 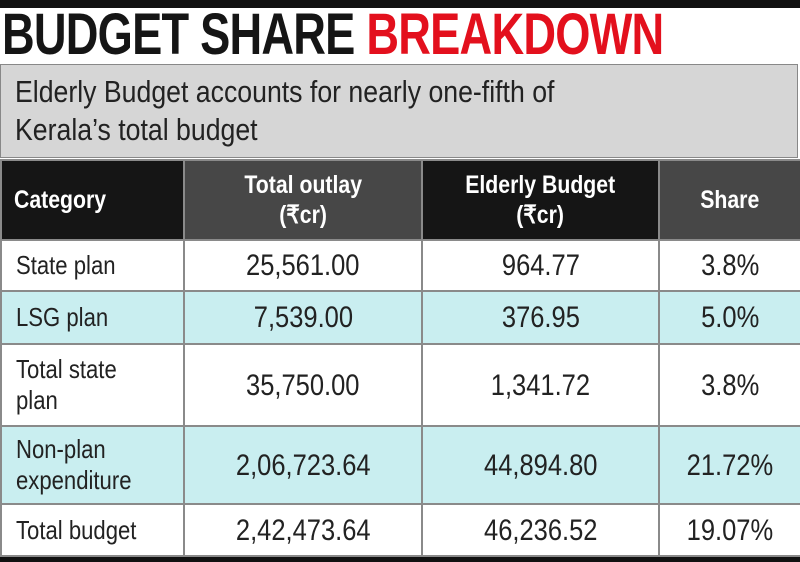 I want to click on cell-share: 21.72%, so click(x=729, y=465).